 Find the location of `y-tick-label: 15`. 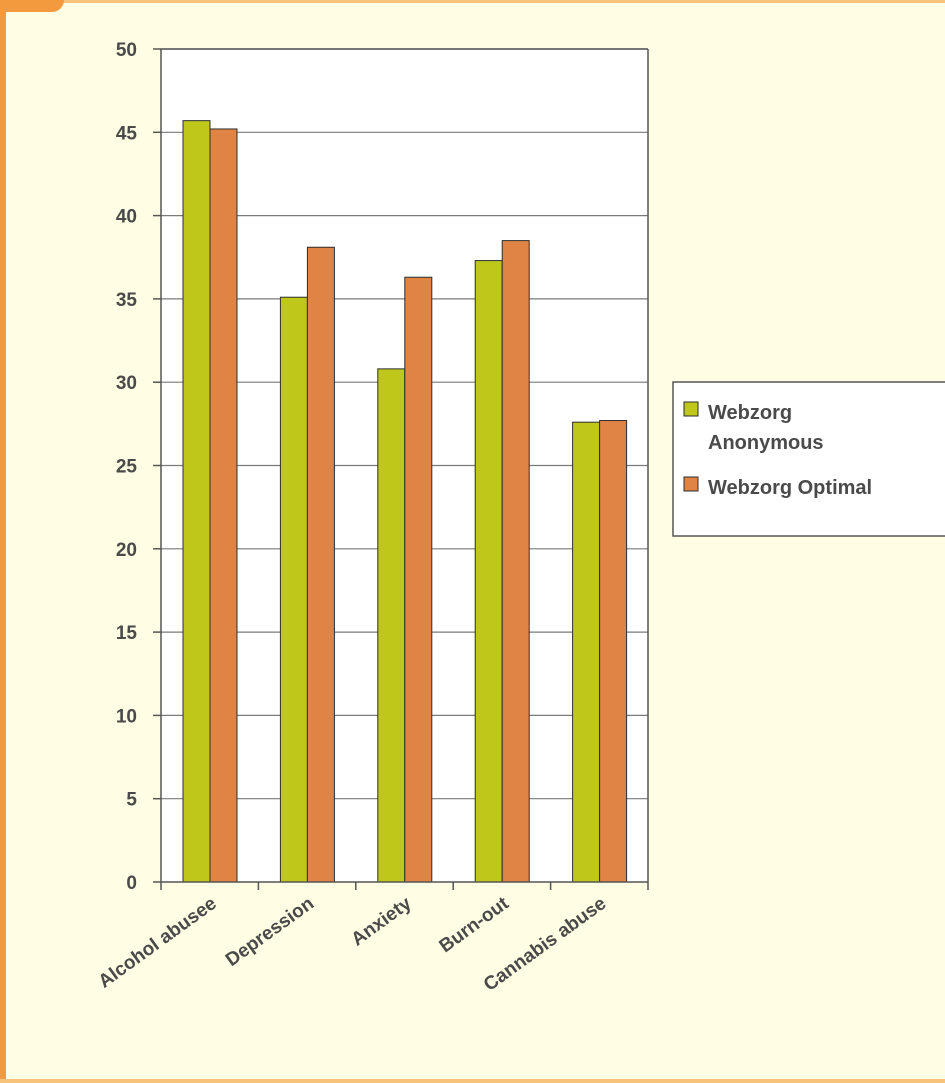

y-tick-label: 15 is located at coordinates (127, 633).